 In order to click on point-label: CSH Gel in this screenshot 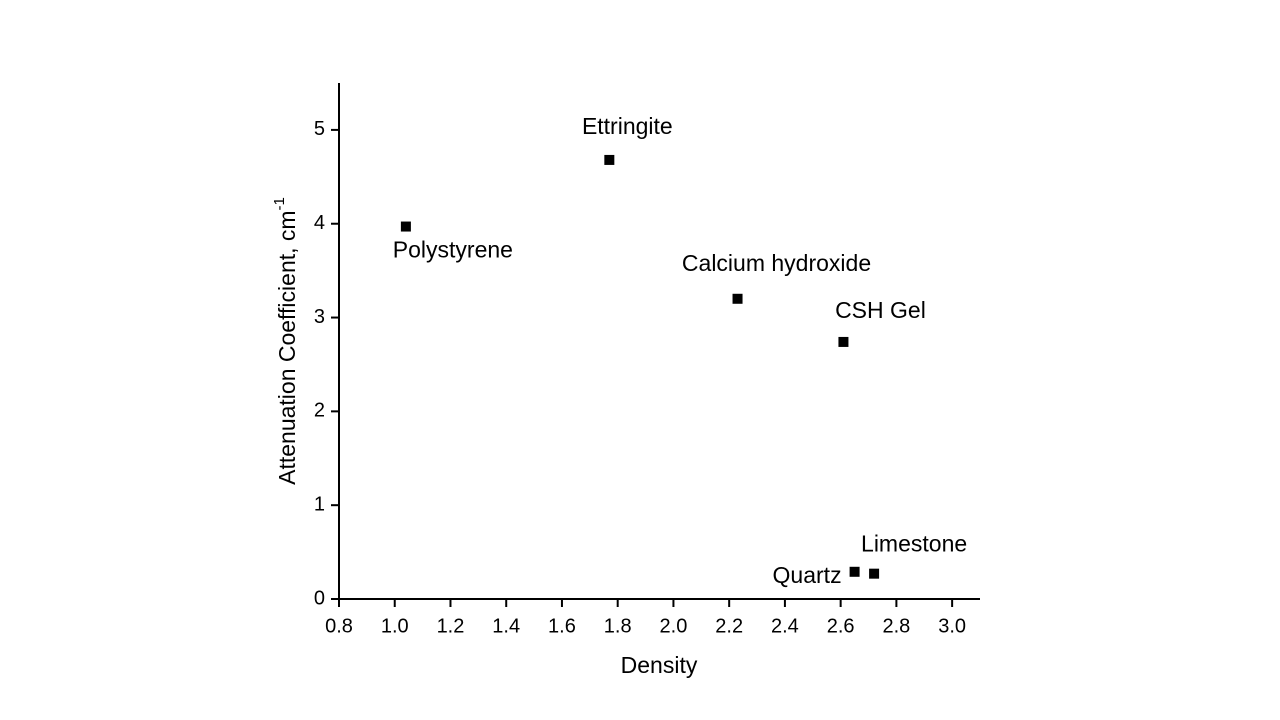, I will do `click(880, 310)`.